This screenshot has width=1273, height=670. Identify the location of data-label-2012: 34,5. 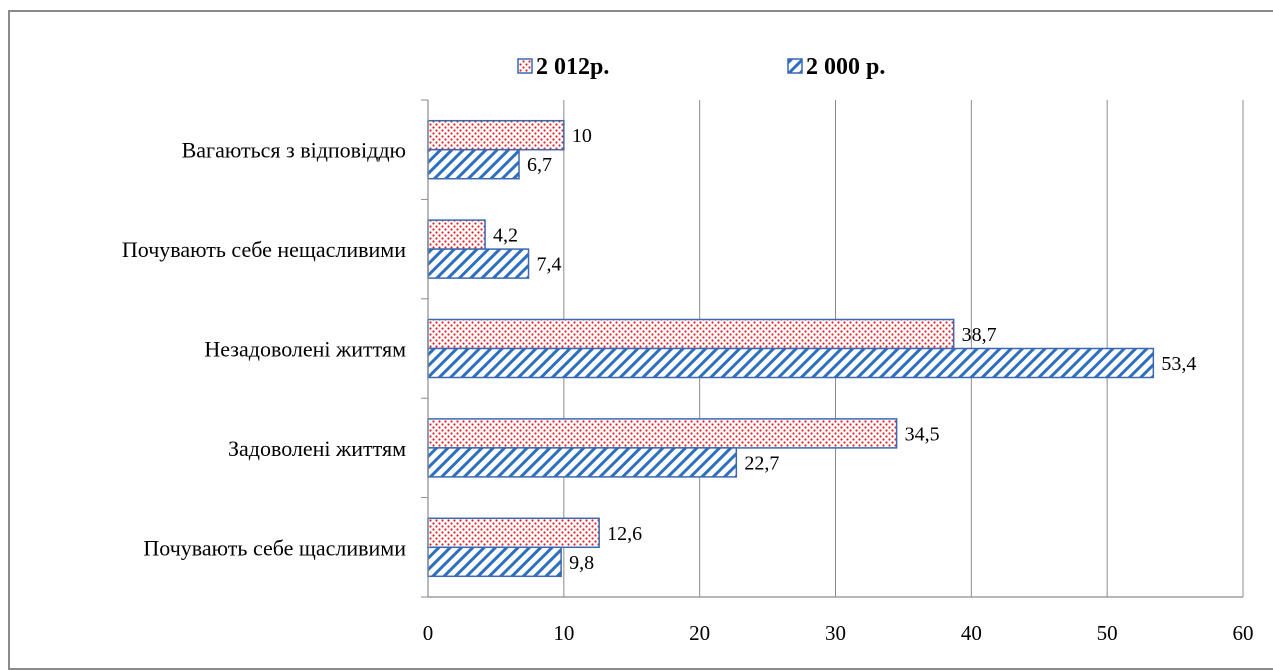
(922, 434).